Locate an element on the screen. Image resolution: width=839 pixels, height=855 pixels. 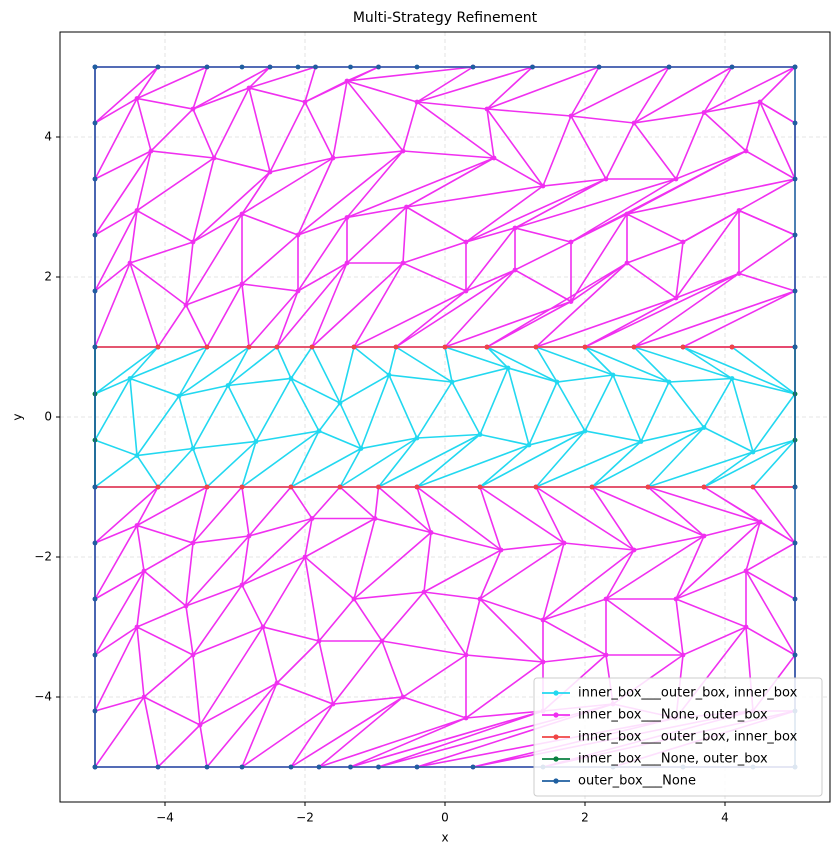
legend-label: inner_box___outer_box, inner_box is located at coordinates (688, 737).